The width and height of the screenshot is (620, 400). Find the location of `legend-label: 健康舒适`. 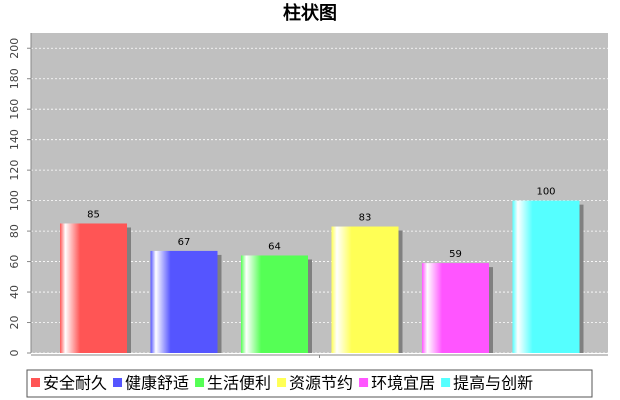

legend-label: 健康舒适 is located at coordinates (157, 383).